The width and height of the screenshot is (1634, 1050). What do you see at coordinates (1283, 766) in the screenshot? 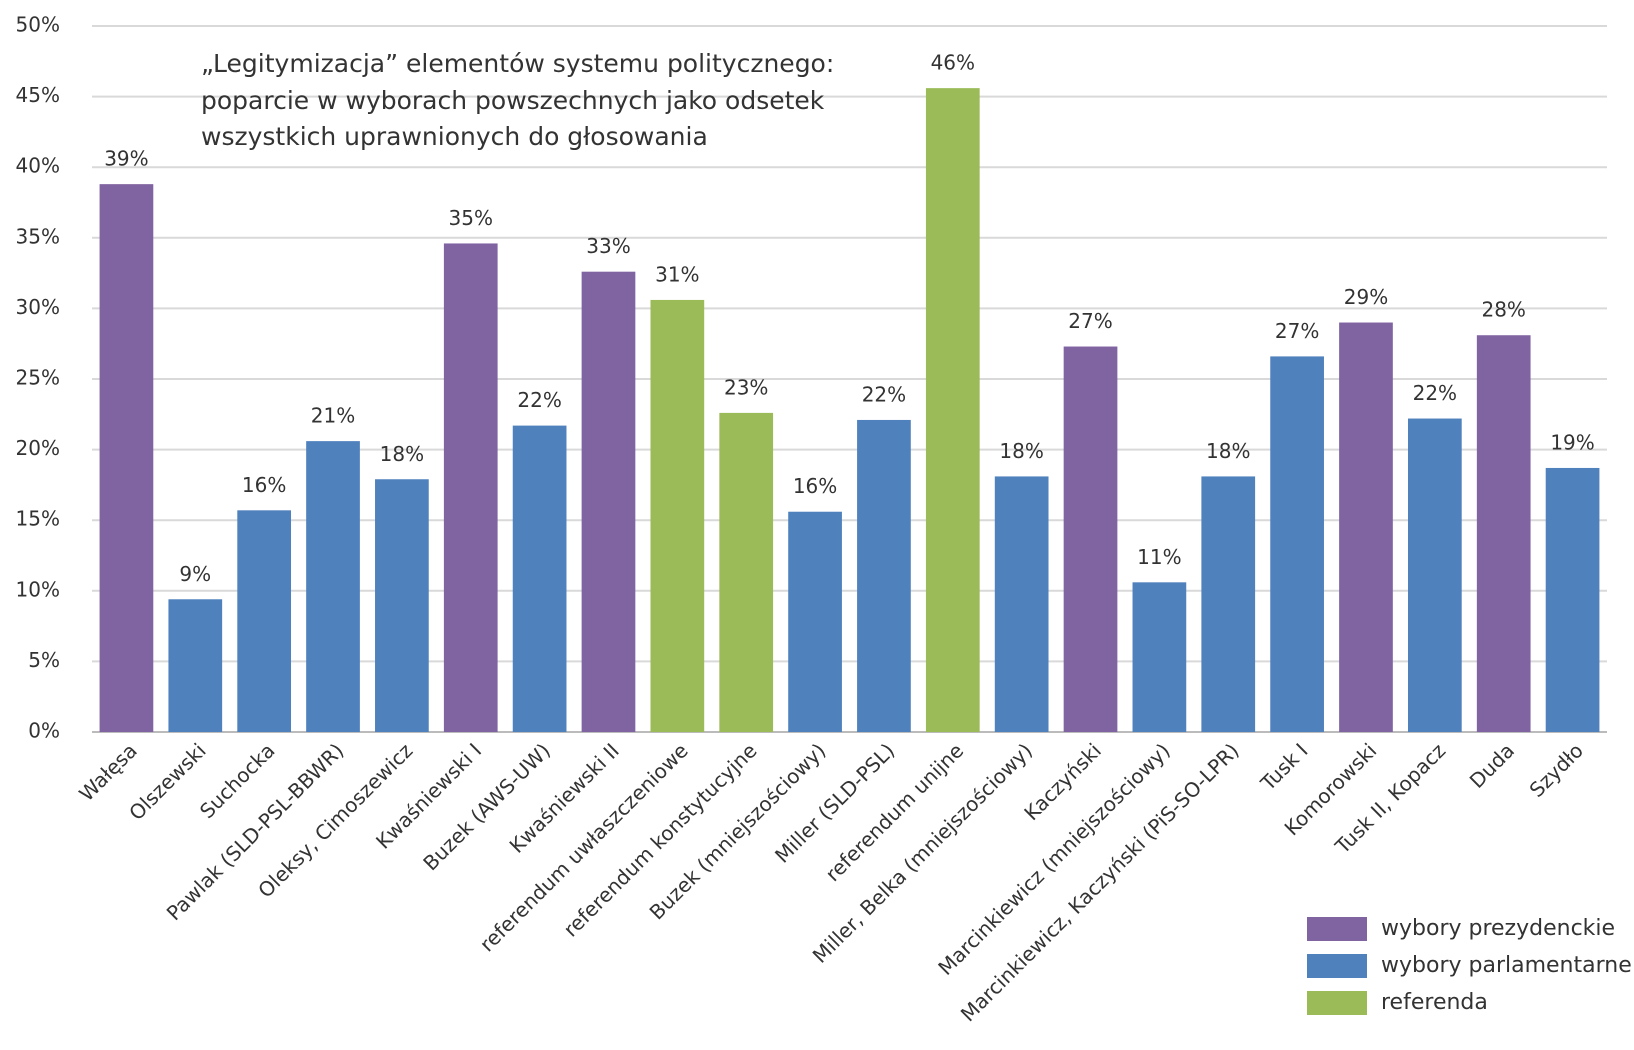
I see `x-tick-label: Tusk I` at bounding box center [1283, 766].